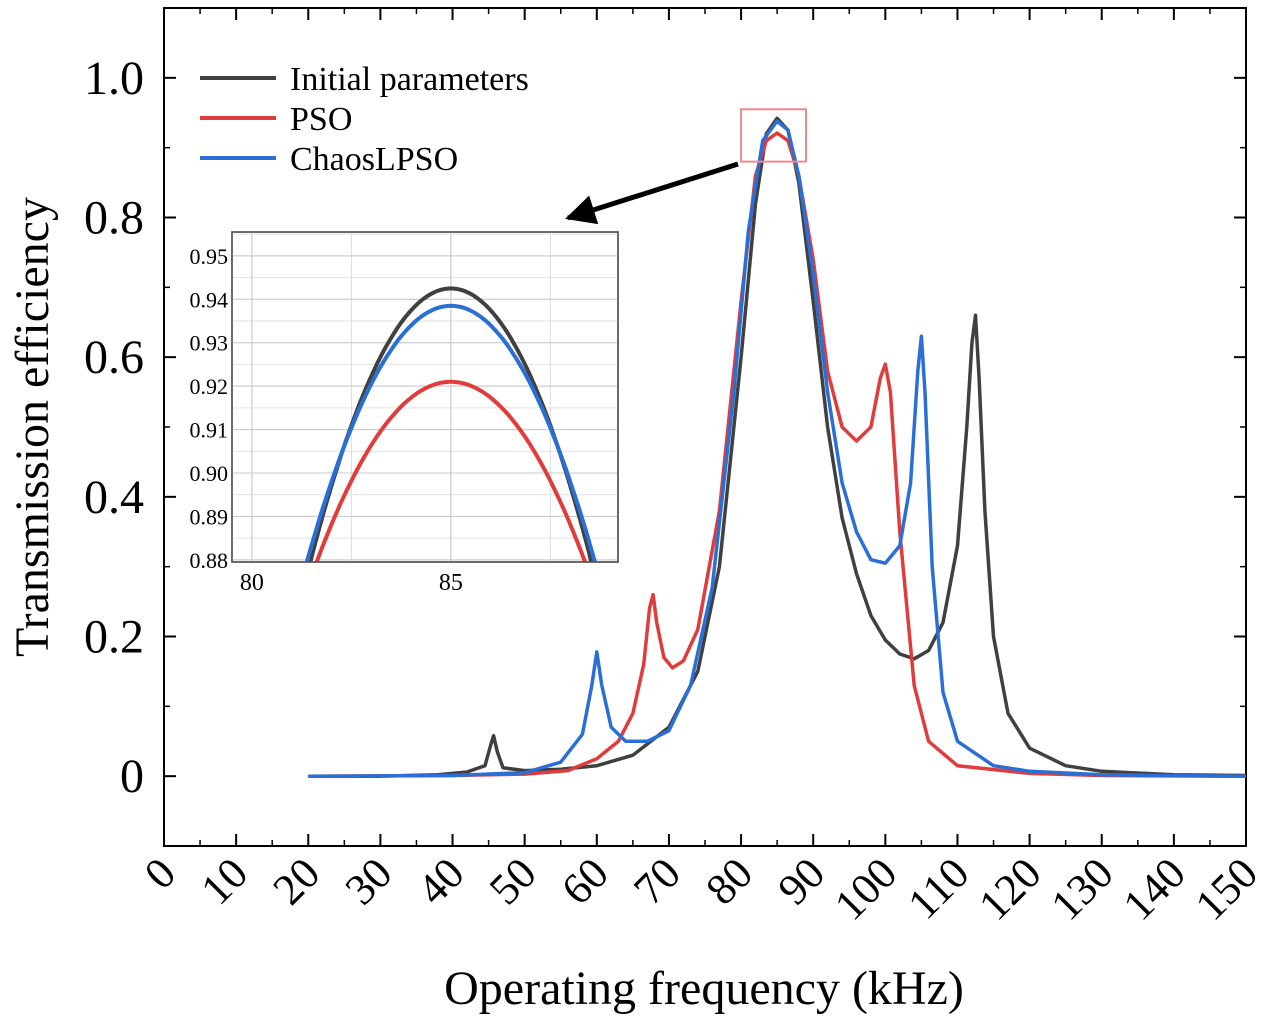  What do you see at coordinates (321, 119) in the screenshot?
I see `legend-label-pso: PSO` at bounding box center [321, 119].